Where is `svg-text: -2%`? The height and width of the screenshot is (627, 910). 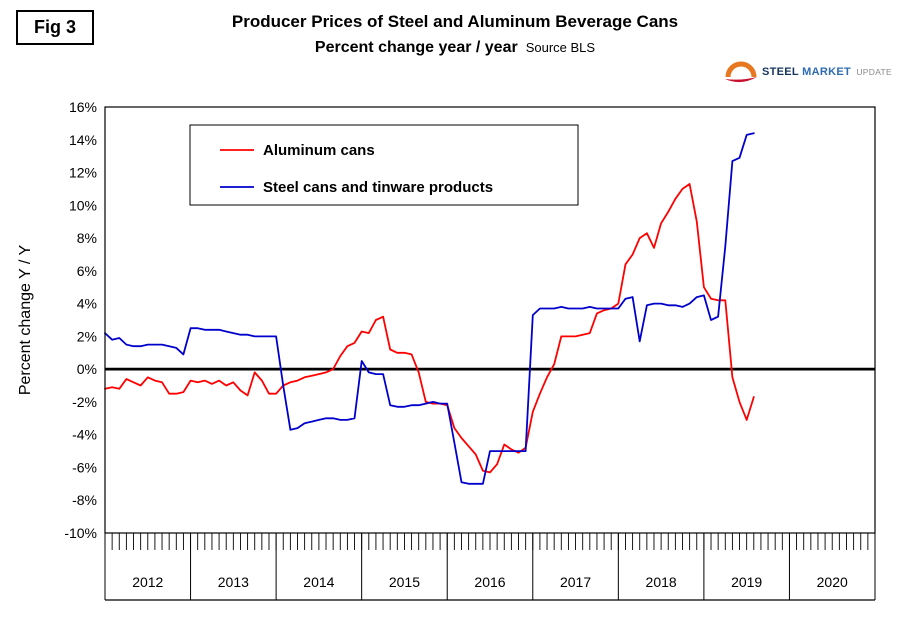
svg-text: -2% is located at coordinates (84, 402).